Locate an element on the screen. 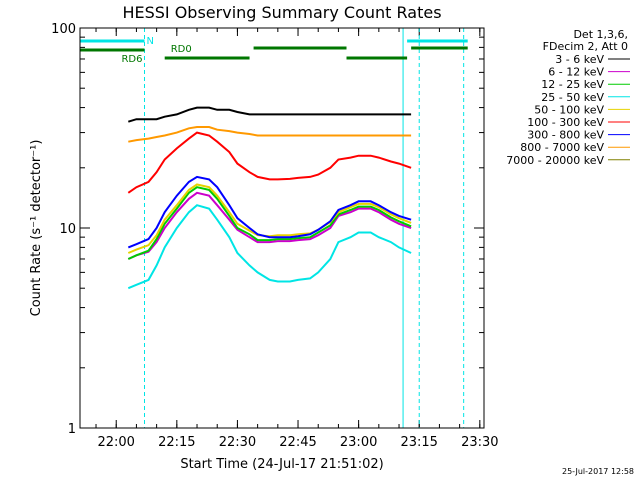 The image size is (640, 480). legend-label: 3 - 6 keV is located at coordinates (579, 59).